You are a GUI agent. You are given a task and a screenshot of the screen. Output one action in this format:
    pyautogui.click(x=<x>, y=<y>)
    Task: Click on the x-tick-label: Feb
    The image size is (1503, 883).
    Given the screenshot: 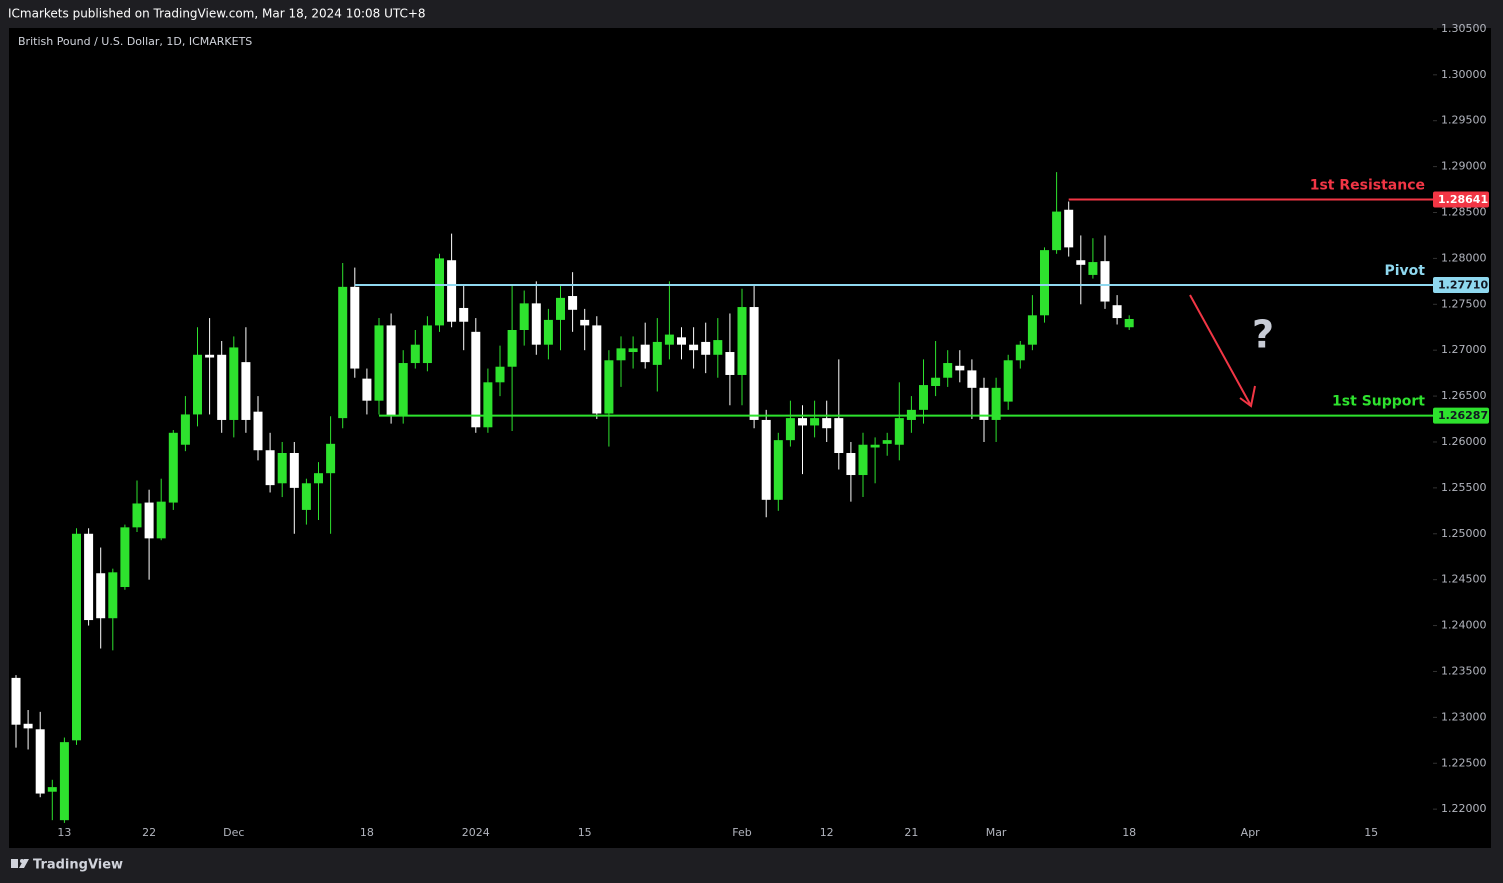 What is the action you would take?
    pyautogui.click(x=741, y=832)
    